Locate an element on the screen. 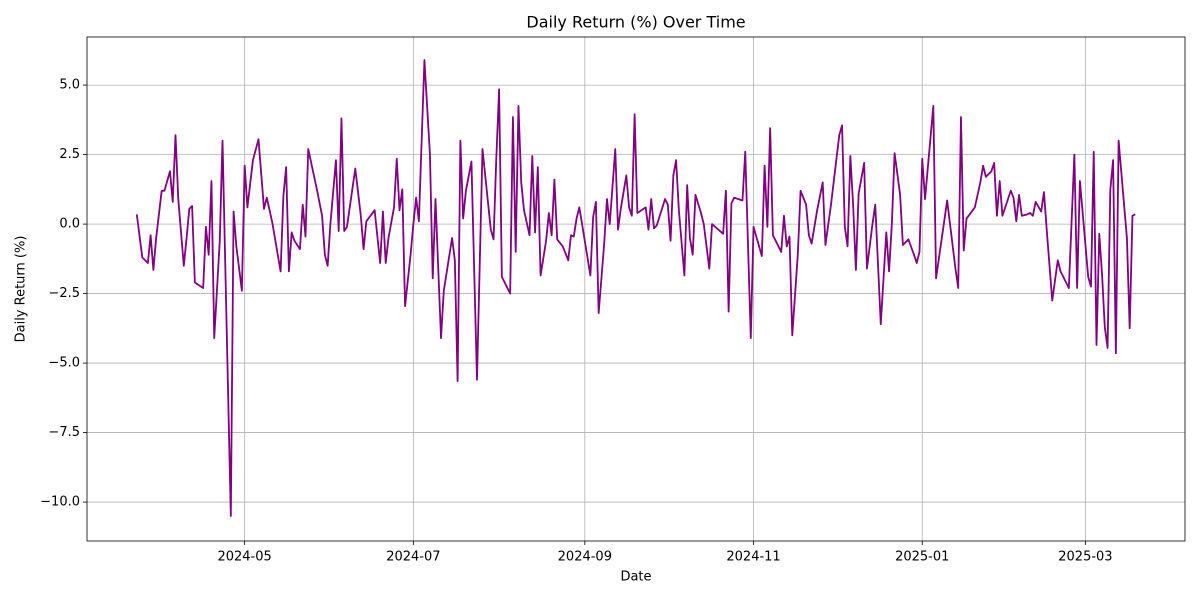 The image size is (1200, 600). y-tick-label: −7.5 is located at coordinates (64, 432).